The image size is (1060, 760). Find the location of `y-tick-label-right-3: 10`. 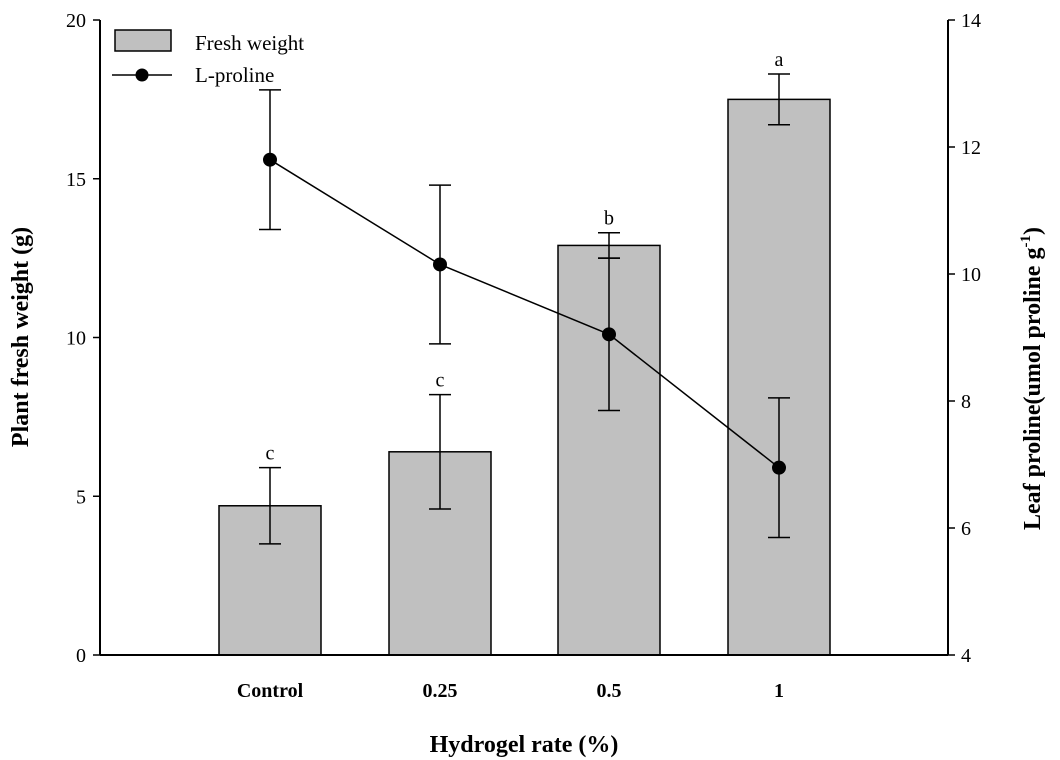

y-tick-label-right-3: 10 is located at coordinates (971, 275).